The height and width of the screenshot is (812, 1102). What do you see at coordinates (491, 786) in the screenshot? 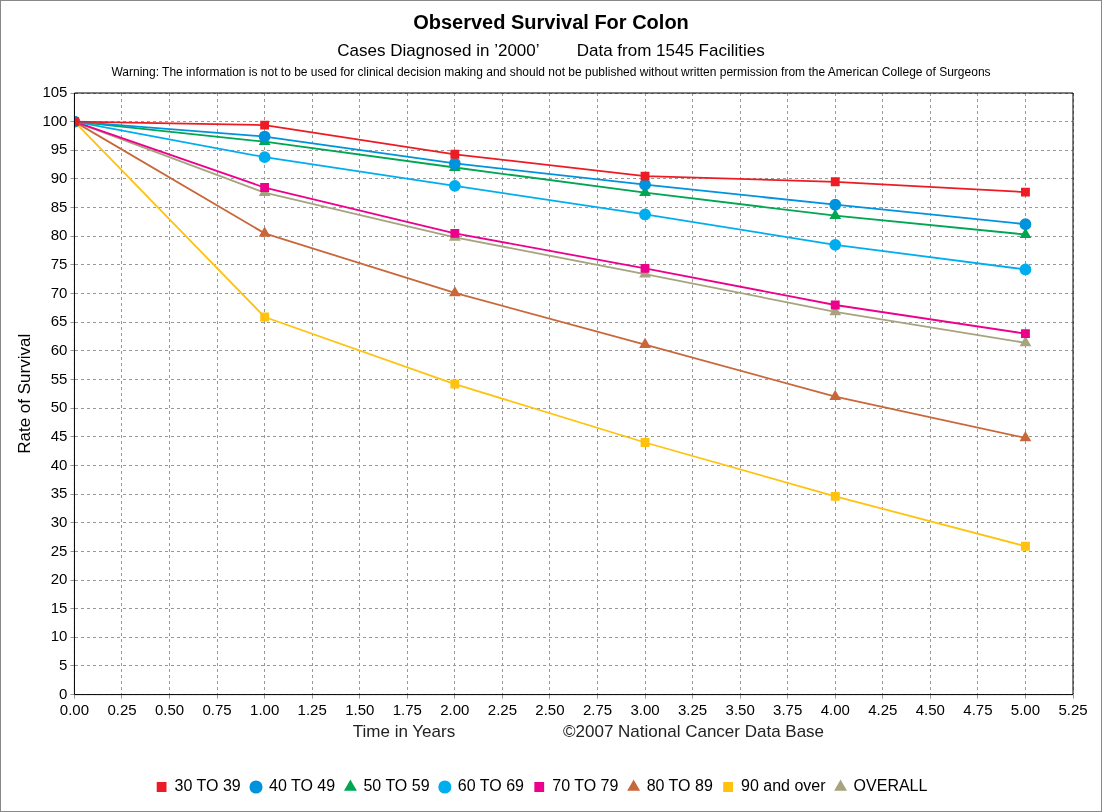
I see `legend-label: 60 TO 69` at bounding box center [491, 786].